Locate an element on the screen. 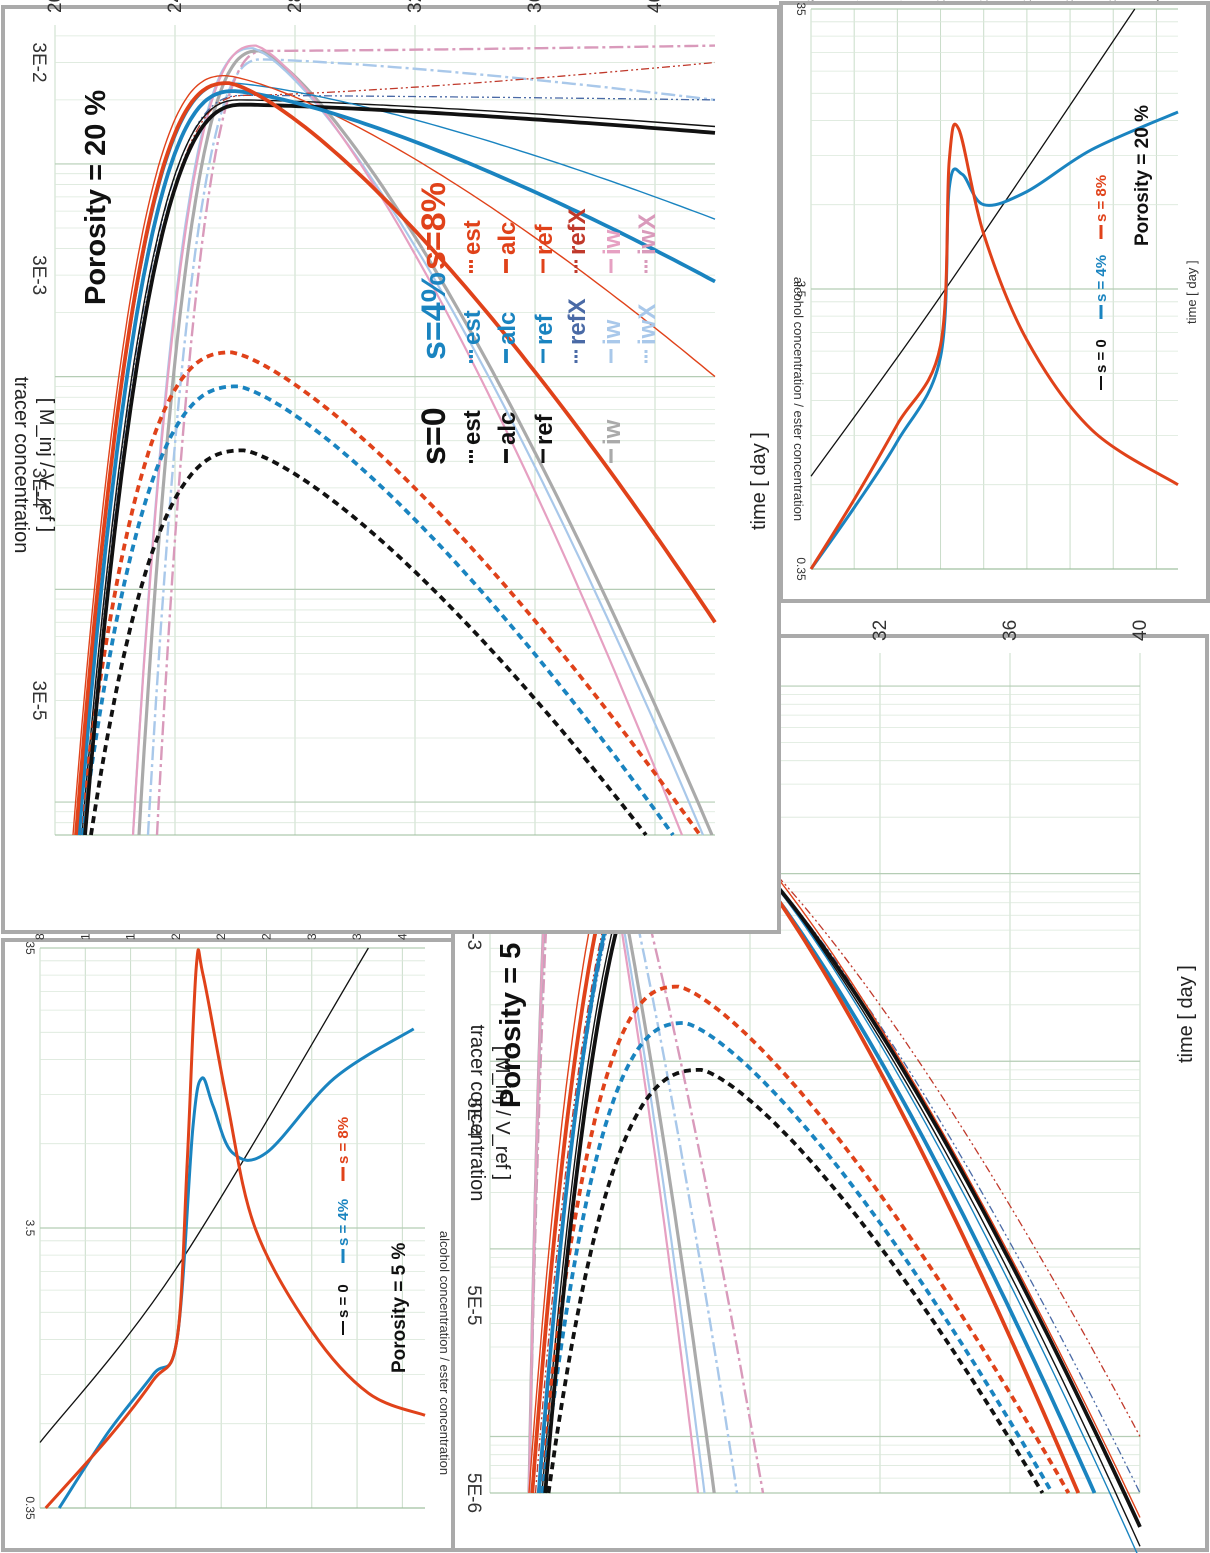 The height and width of the screenshot is (1553, 1210). legend-label-s4-refX: refX is located at coordinates (577, 321).